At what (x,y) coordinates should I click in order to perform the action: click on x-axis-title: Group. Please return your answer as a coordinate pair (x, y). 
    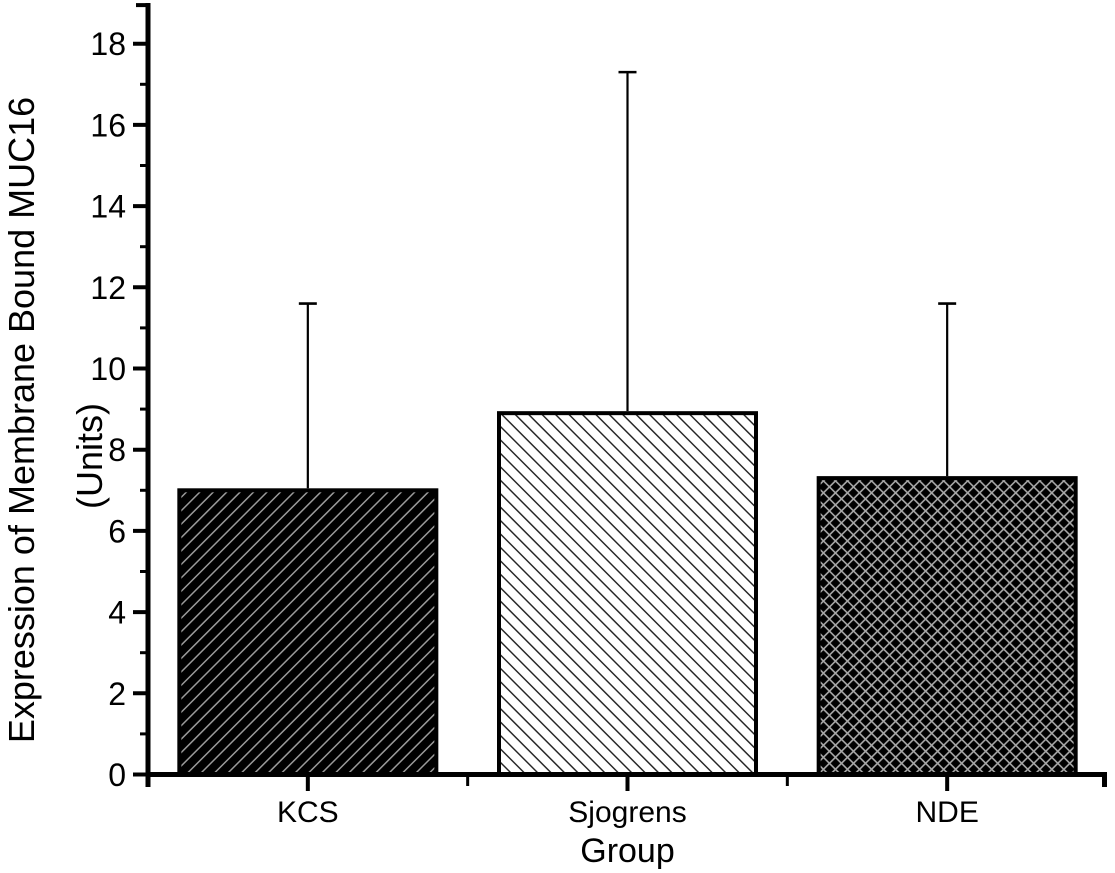
    Looking at the image, I should click on (627, 851).